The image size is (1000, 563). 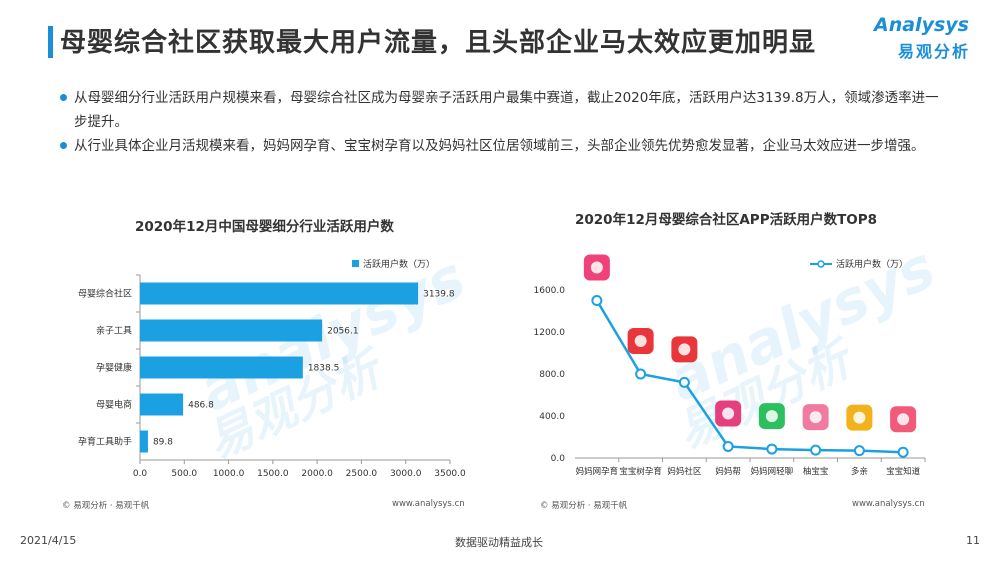 What do you see at coordinates (584, 506) in the screenshot?
I see `chart2-source: © 易观分析 · 易观千帆` at bounding box center [584, 506].